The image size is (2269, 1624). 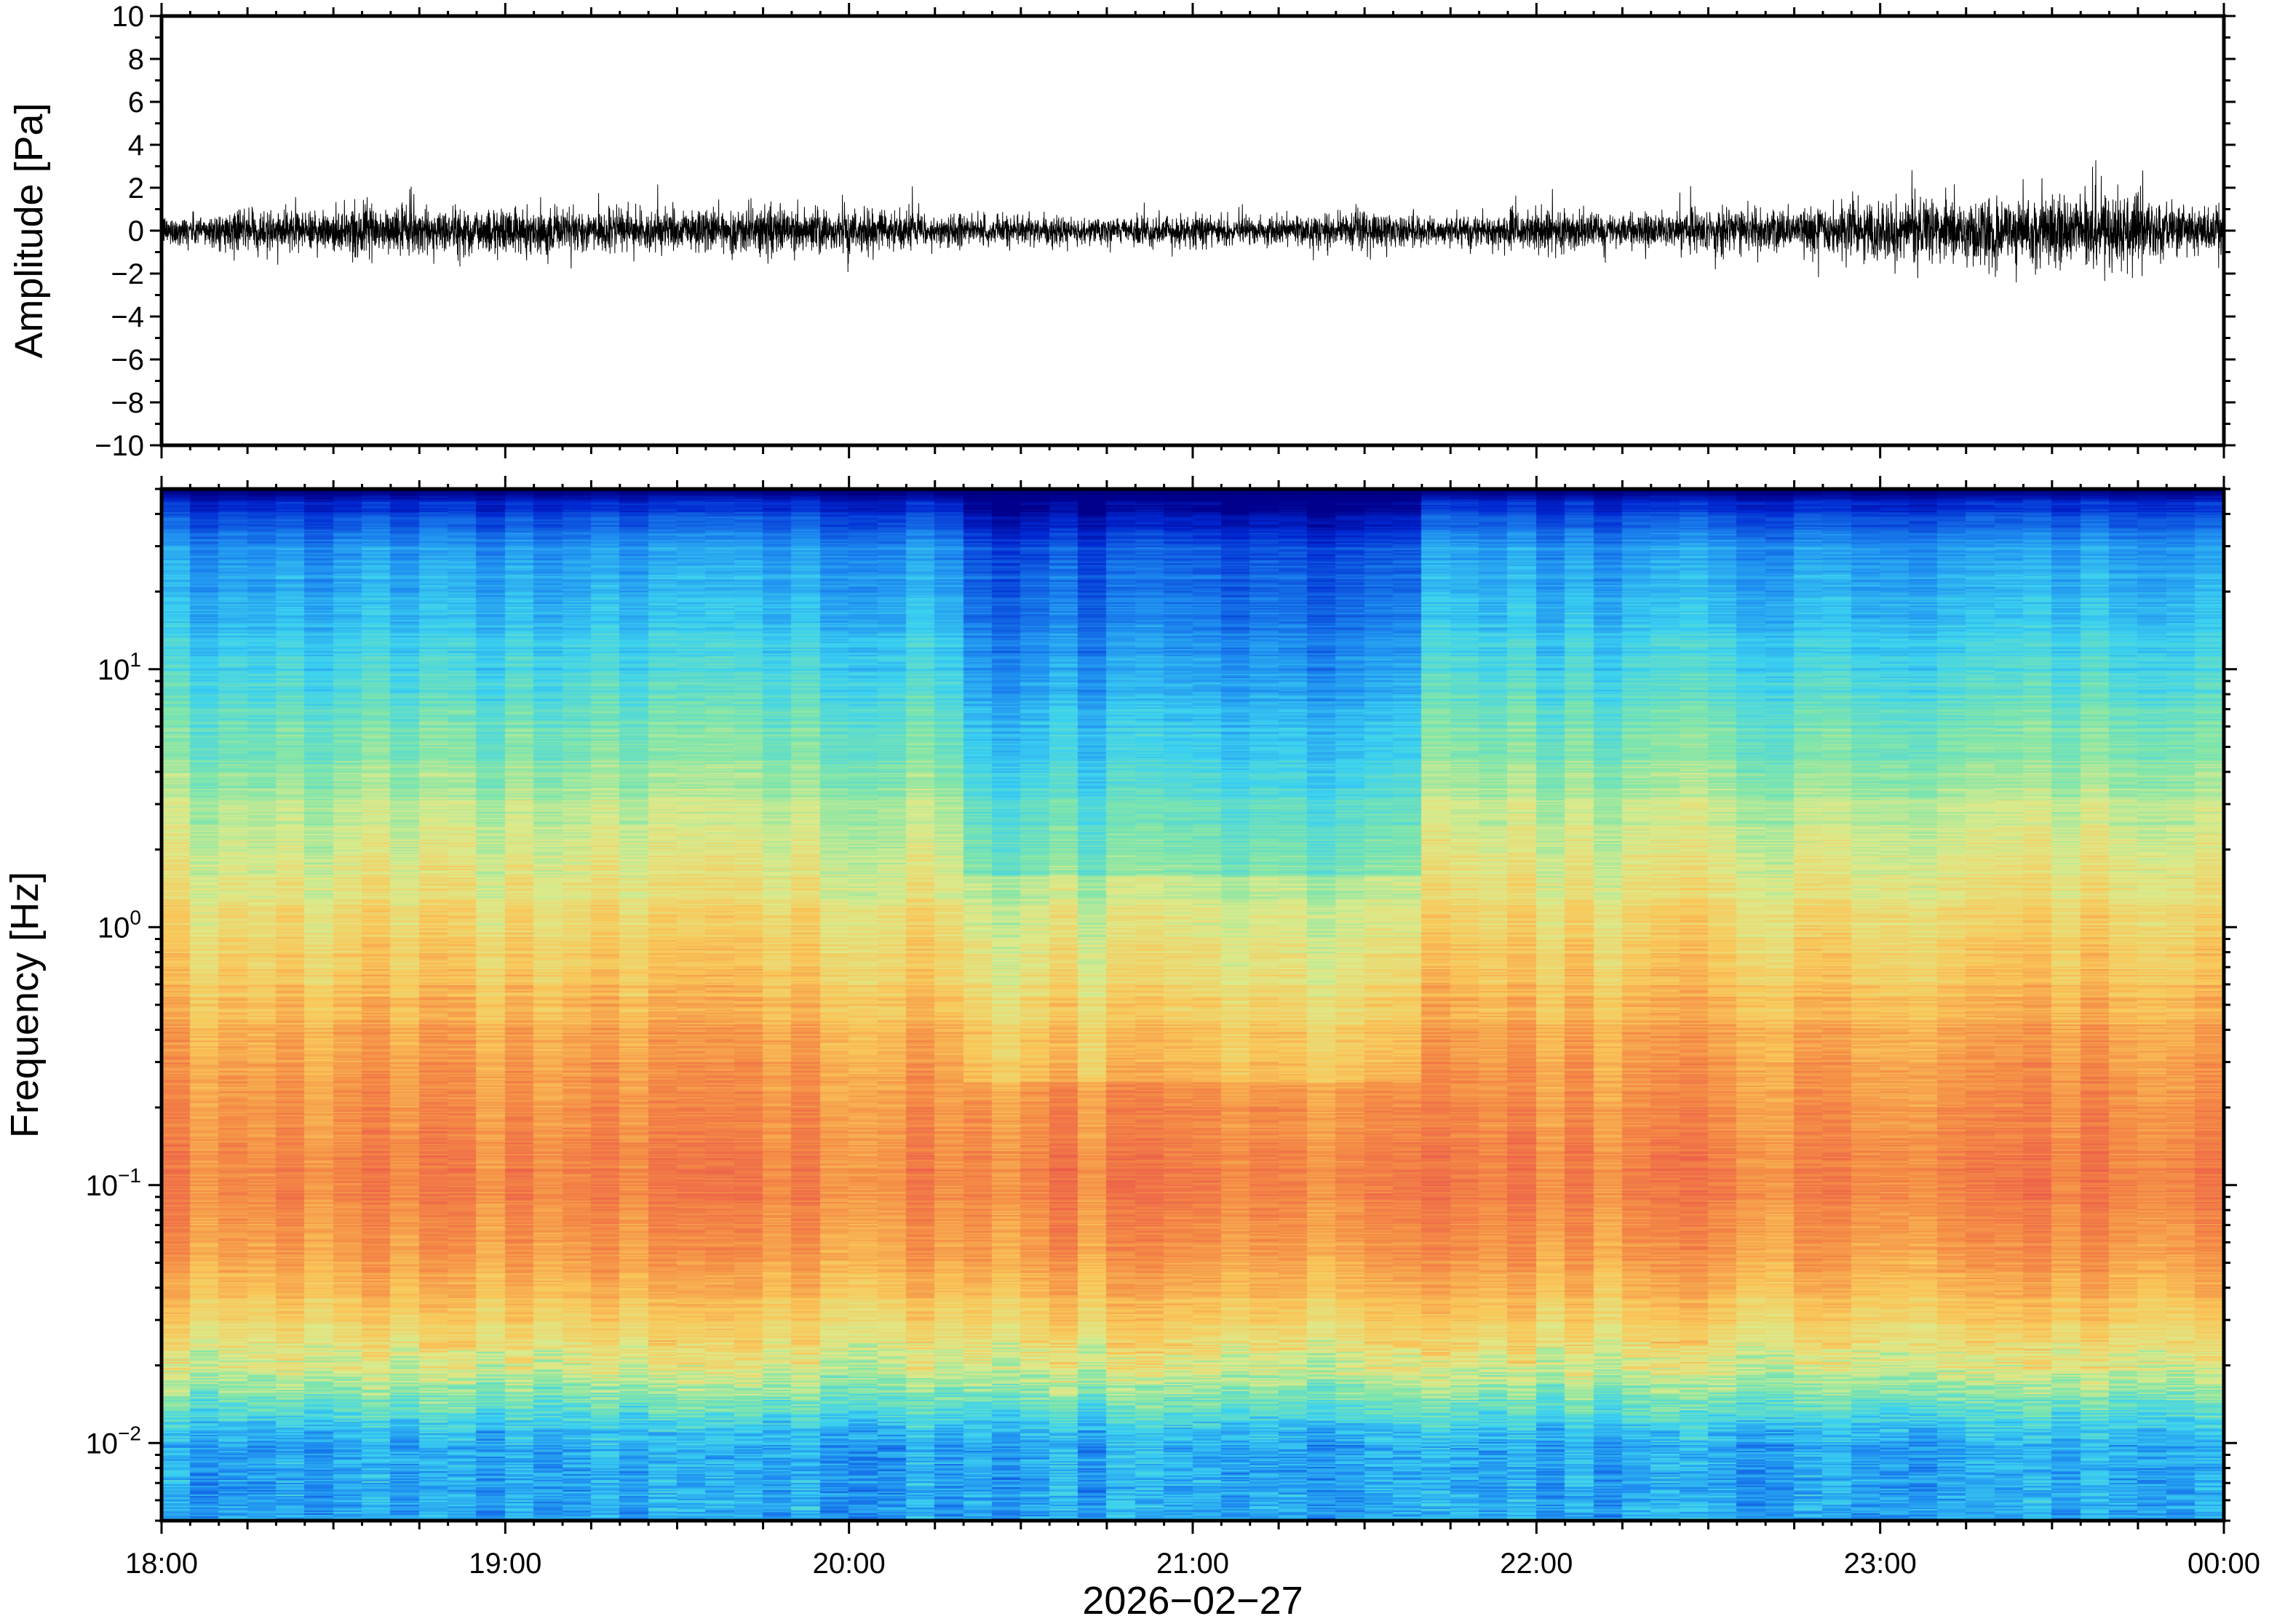 I want to click on waveform-y-tick-label: 8, so click(x=136, y=60).